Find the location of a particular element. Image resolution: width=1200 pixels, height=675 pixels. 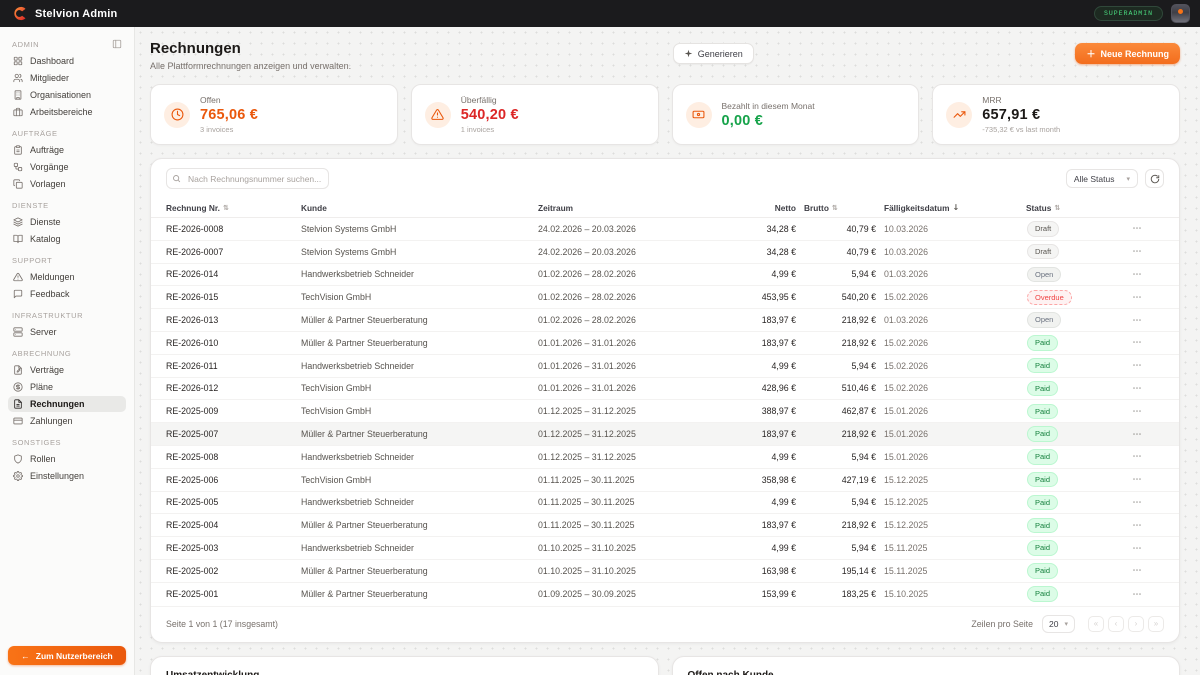

sidebar-item-feedback: Feedback is located at coordinates (67, 294).